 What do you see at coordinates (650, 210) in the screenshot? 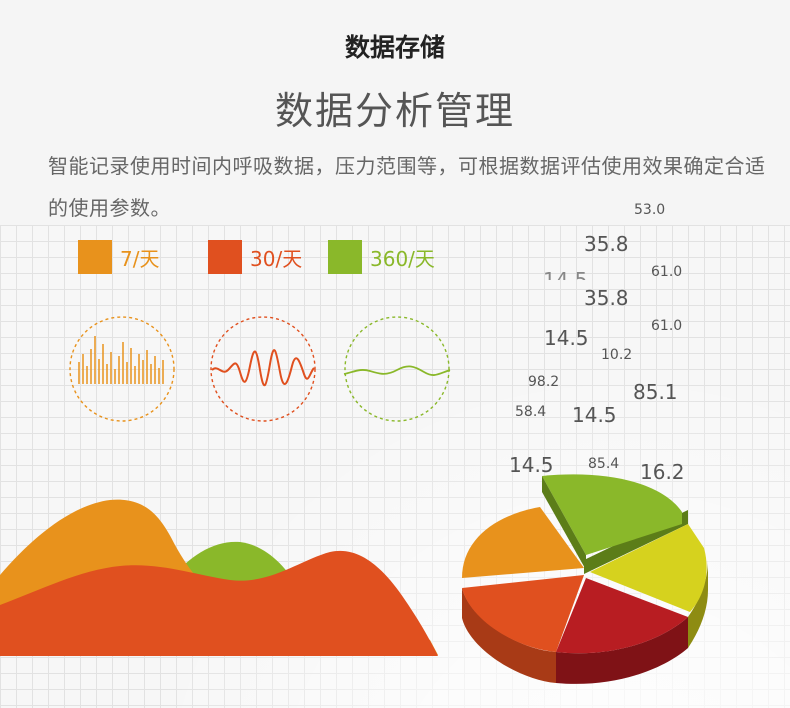
I see `floating-number: 53.0` at bounding box center [650, 210].